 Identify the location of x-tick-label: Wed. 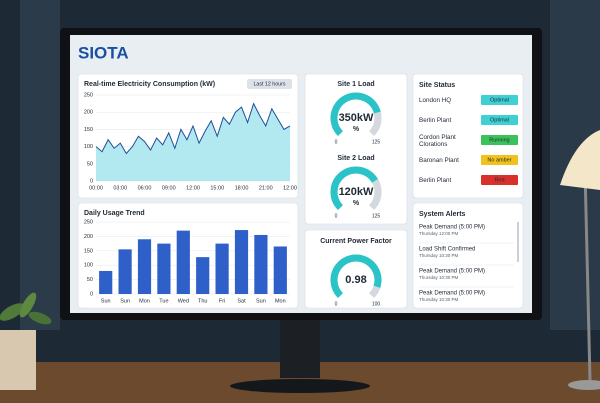
(183, 301).